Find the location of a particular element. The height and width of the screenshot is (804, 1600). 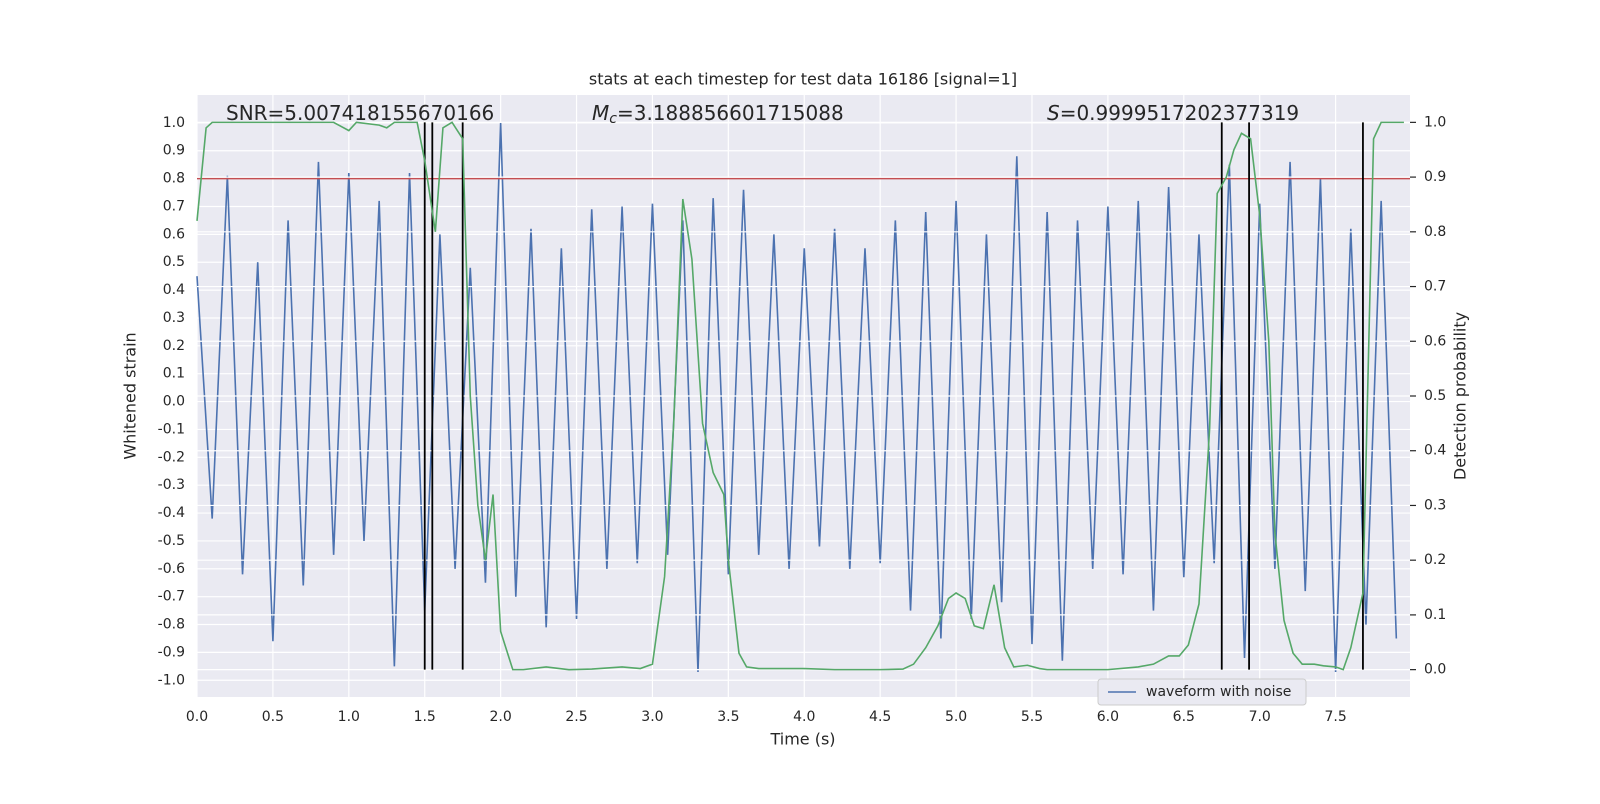

y-tick-label: -0.2 is located at coordinates (171, 457).